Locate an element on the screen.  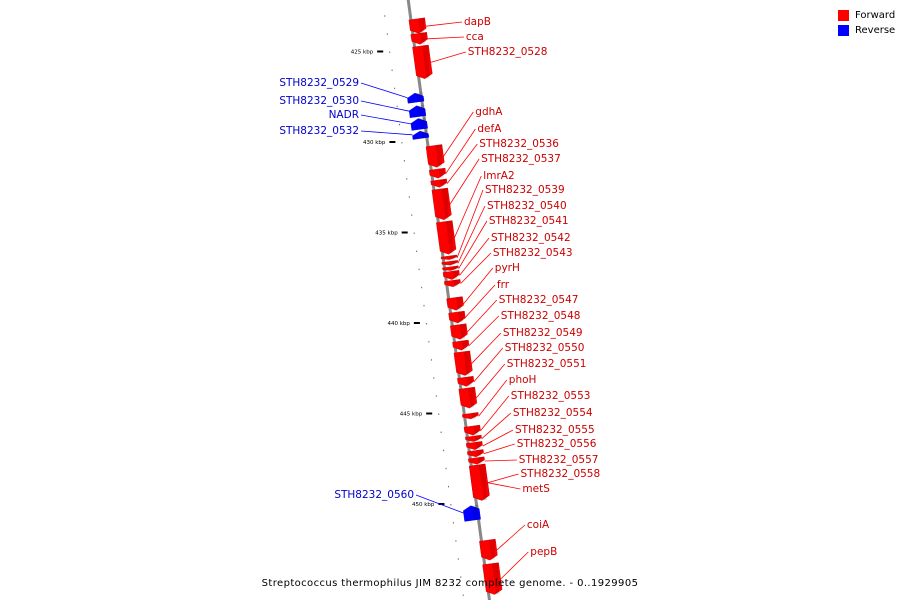
gene-label: STH8232_0555 is located at coordinates (555, 430).